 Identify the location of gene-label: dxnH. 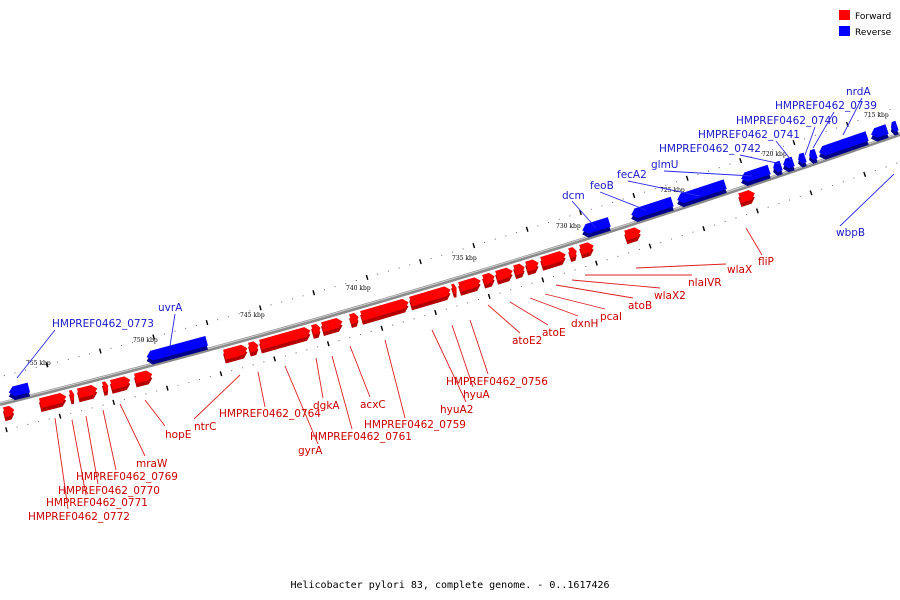
(584, 324).